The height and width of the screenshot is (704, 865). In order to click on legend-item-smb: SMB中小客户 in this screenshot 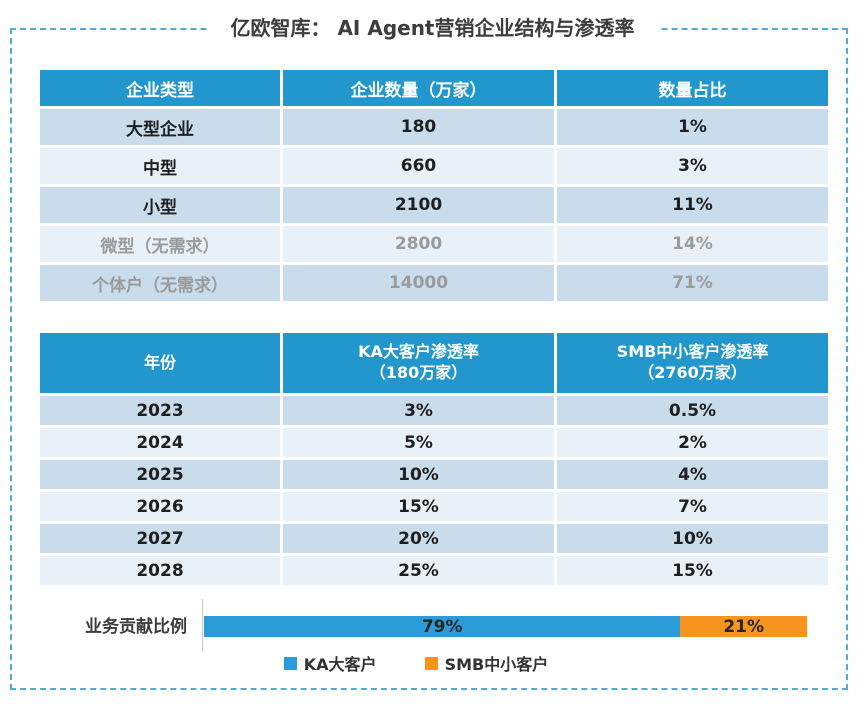, I will do `click(486, 663)`.